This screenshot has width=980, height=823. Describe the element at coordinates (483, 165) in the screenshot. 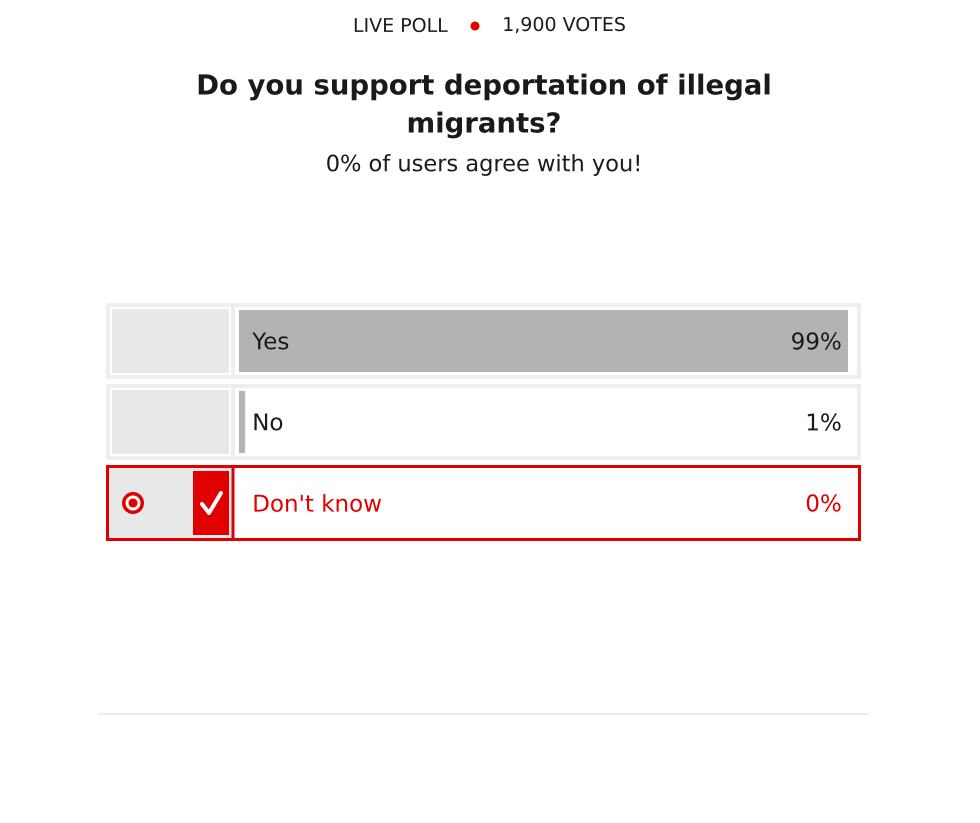

I see `chart-subtitle: 0% of users agree with you!` at that location.